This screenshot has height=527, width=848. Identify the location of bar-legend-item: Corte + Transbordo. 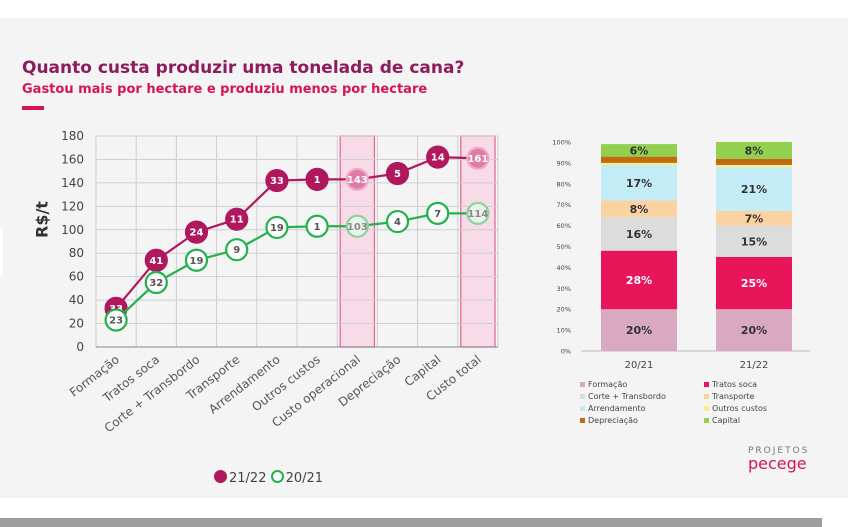
(623, 396).